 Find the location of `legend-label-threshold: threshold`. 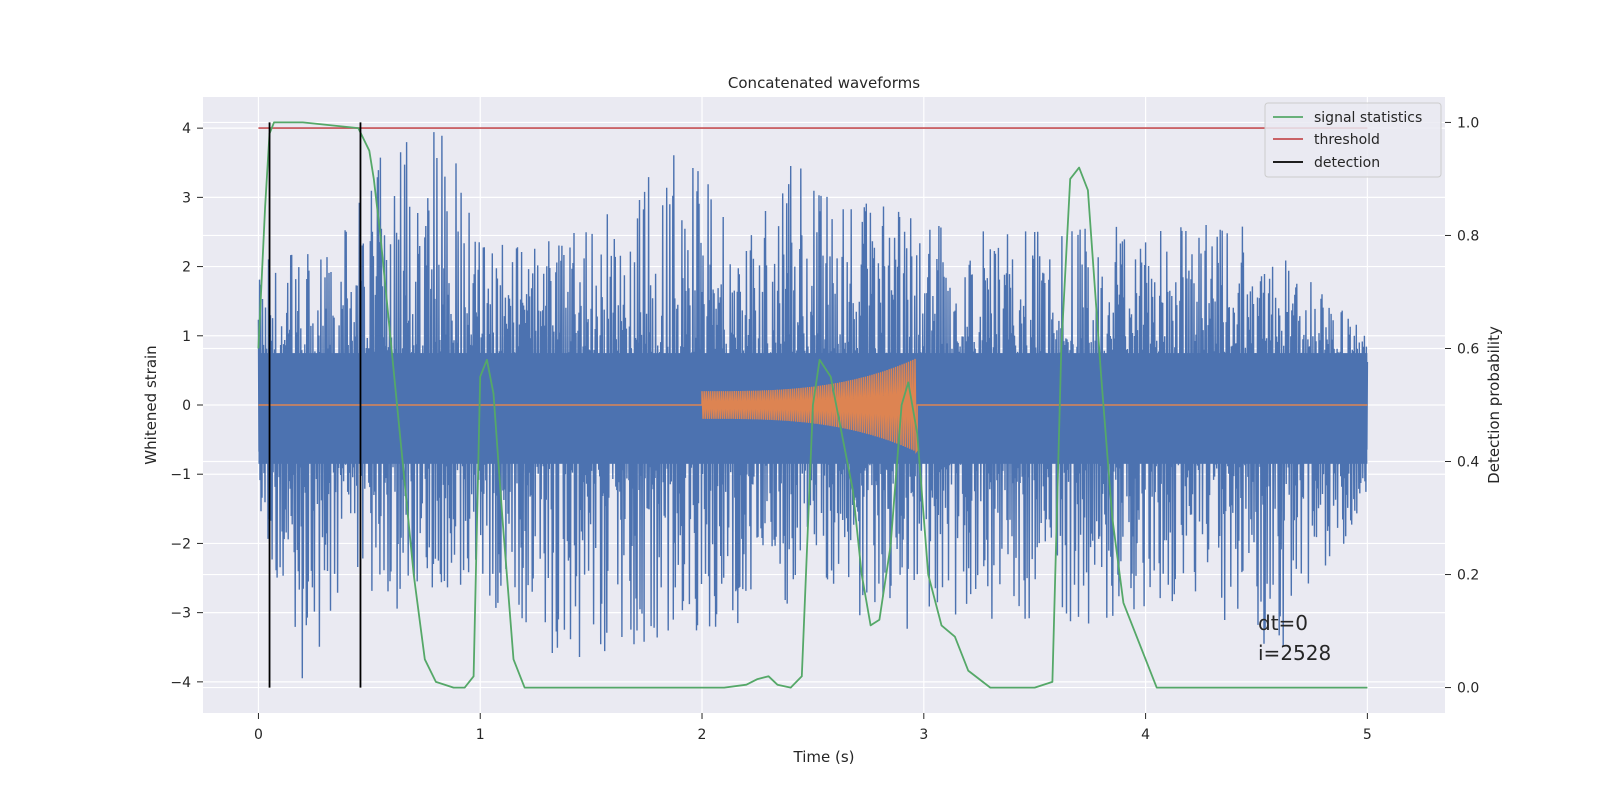

legend-label-threshold: threshold is located at coordinates (1347, 140).